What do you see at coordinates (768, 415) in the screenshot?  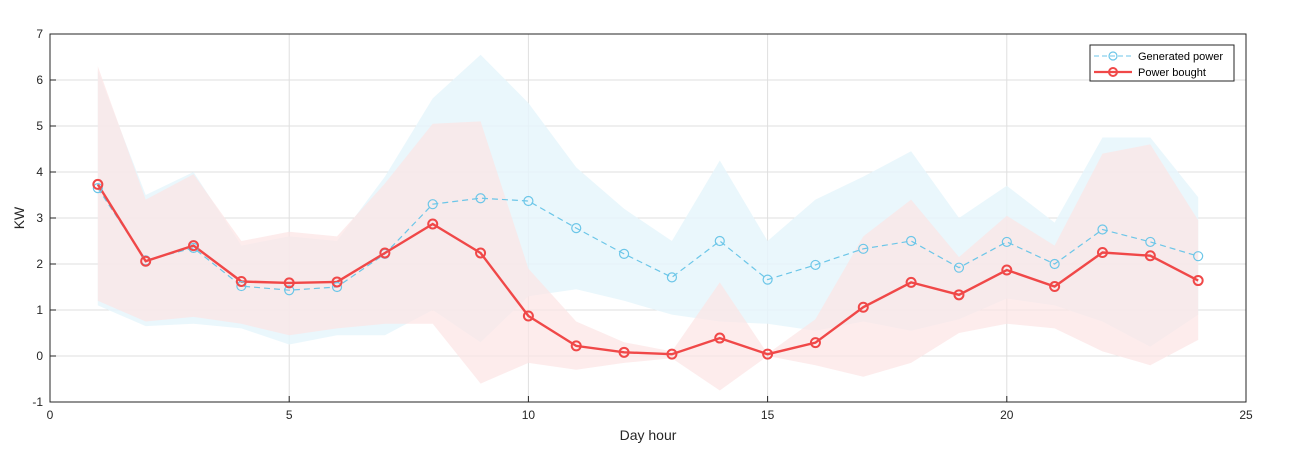 I see `x-tick-label: 15` at bounding box center [768, 415].